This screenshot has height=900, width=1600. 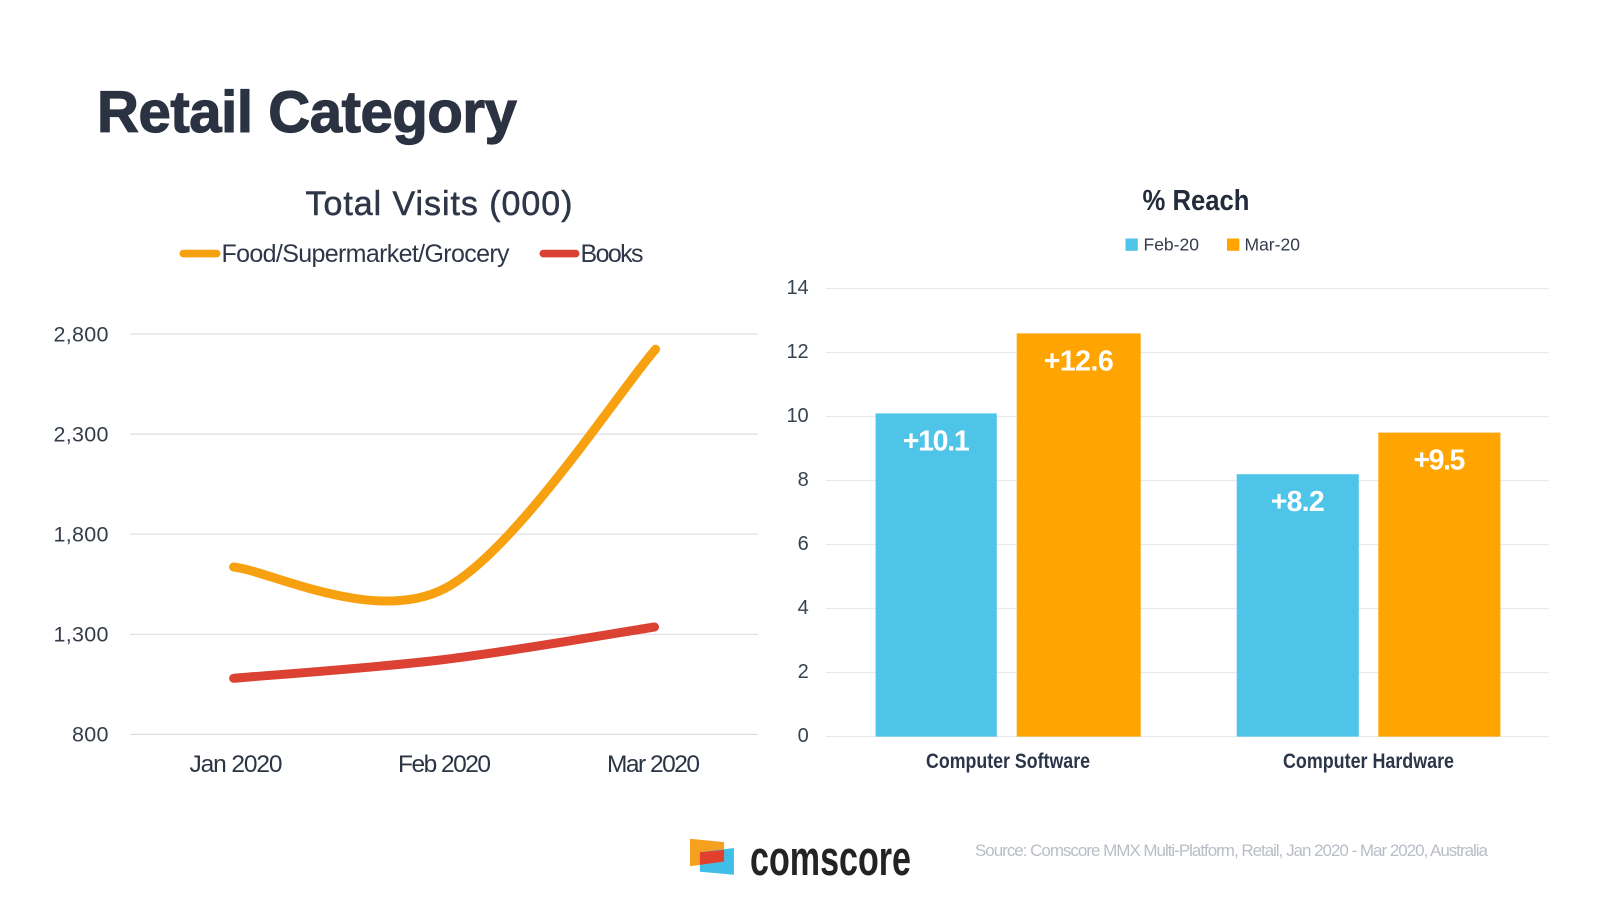 I want to click on svg-text: 14, so click(x=797, y=288).